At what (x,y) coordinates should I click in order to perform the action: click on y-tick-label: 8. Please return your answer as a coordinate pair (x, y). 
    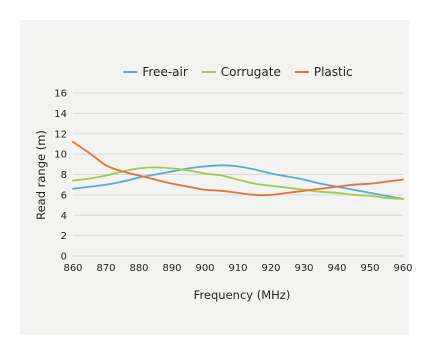
    Looking at the image, I should click on (64, 175).